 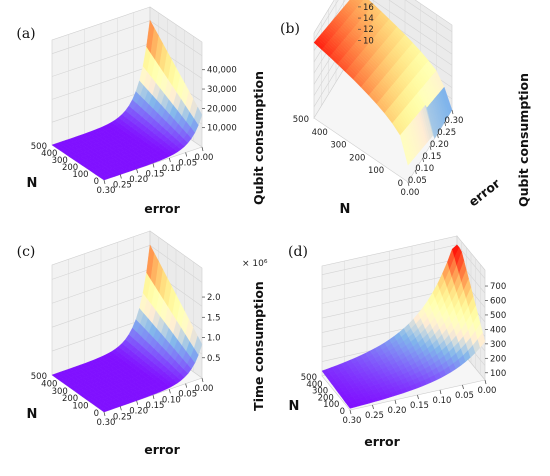 What do you see at coordinates (368, 41) in the screenshot?
I see `z-tick-label: 10` at bounding box center [368, 41].